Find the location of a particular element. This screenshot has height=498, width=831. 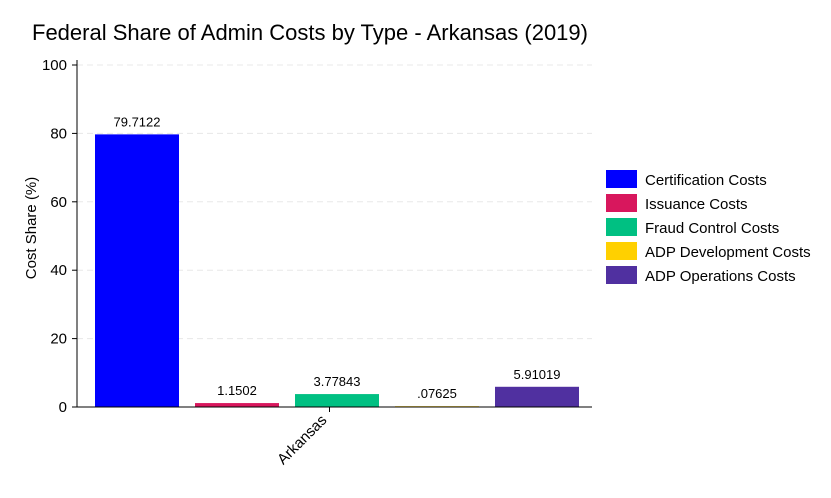

data-label: 5.91019 is located at coordinates (537, 374).